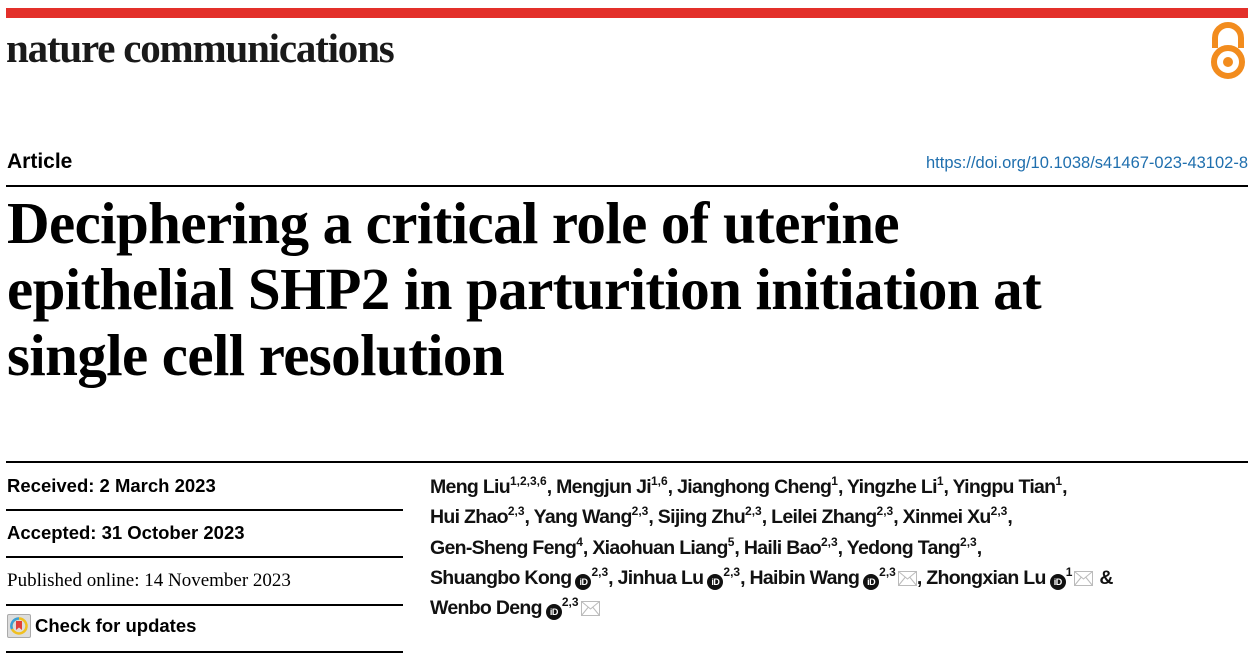 Image resolution: width=1254 pixels, height=660 pixels. What do you see at coordinates (771, 608) in the screenshot?
I see `author-line: Wenbo Deng iD2,3` at bounding box center [771, 608].